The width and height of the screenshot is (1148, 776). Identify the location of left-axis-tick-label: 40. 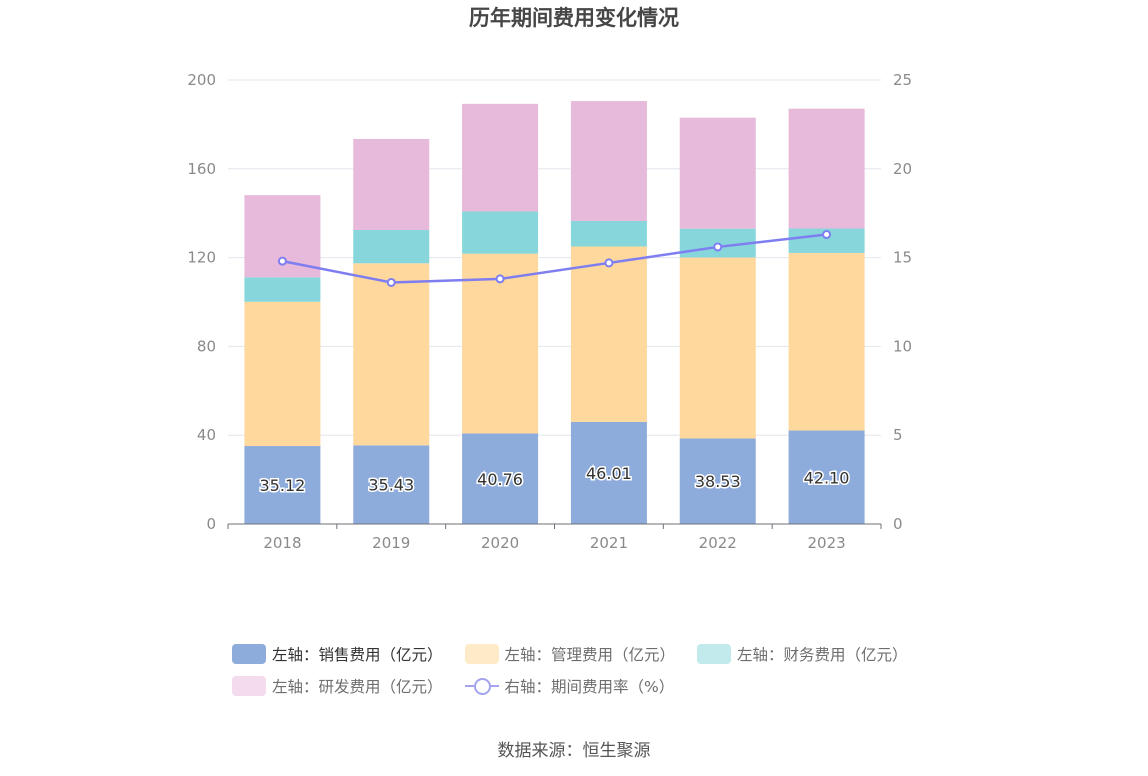
(206, 435).